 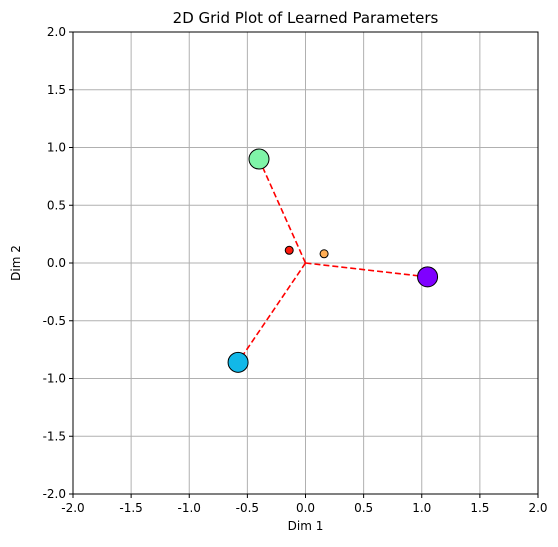 What do you see at coordinates (421, 508) in the screenshot?
I see `x-tick-label: 1.0` at bounding box center [421, 508].